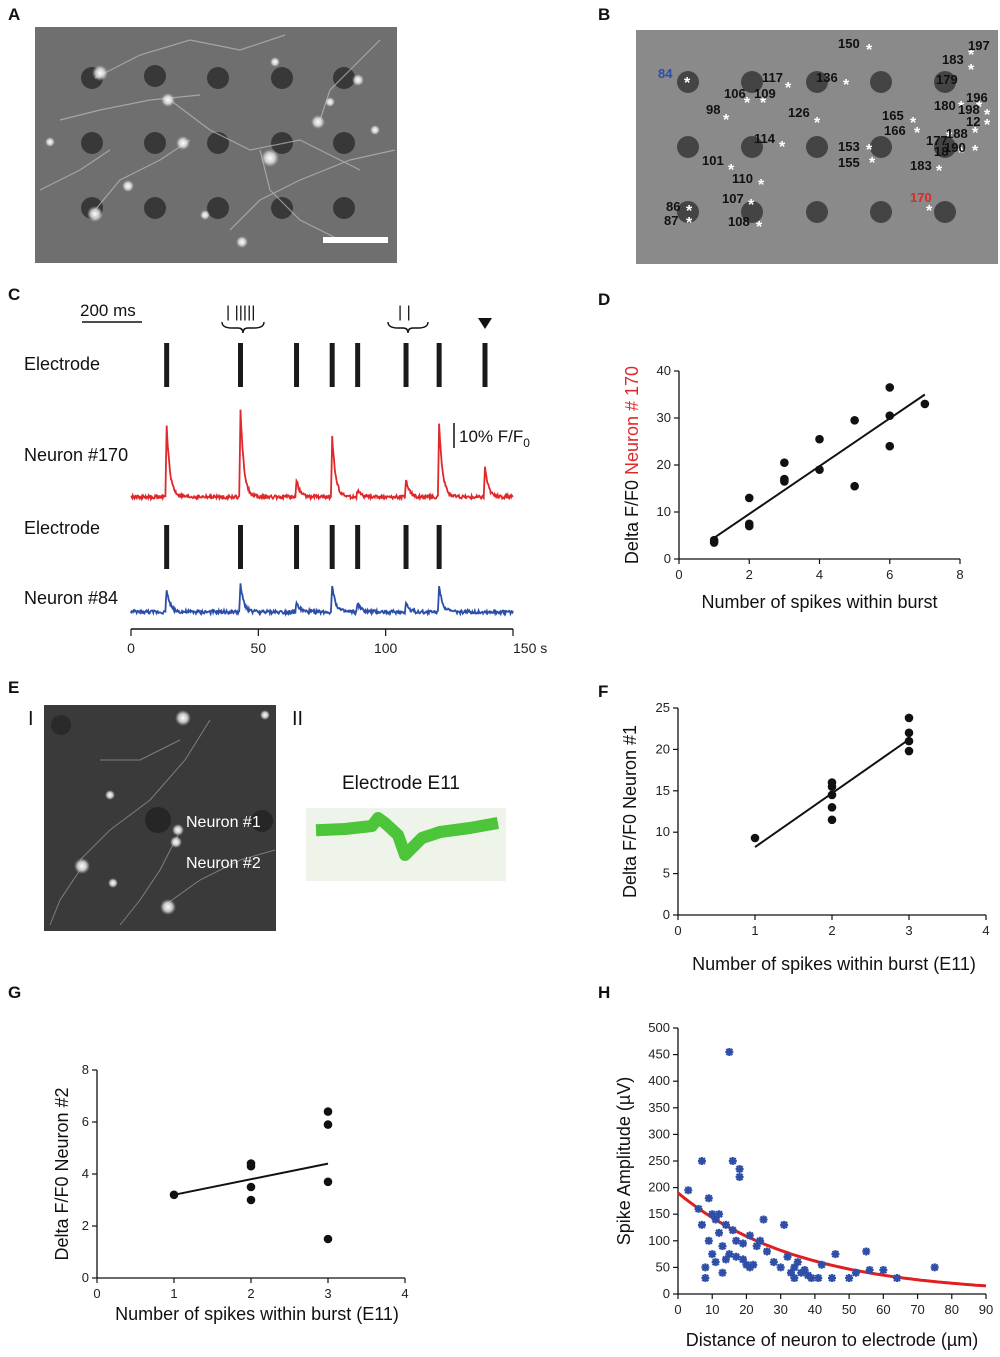 Image resolution: width=1000 pixels, height=1357 pixels. I want to click on panel-g-y-tick-label: 4, so click(85, 1173).